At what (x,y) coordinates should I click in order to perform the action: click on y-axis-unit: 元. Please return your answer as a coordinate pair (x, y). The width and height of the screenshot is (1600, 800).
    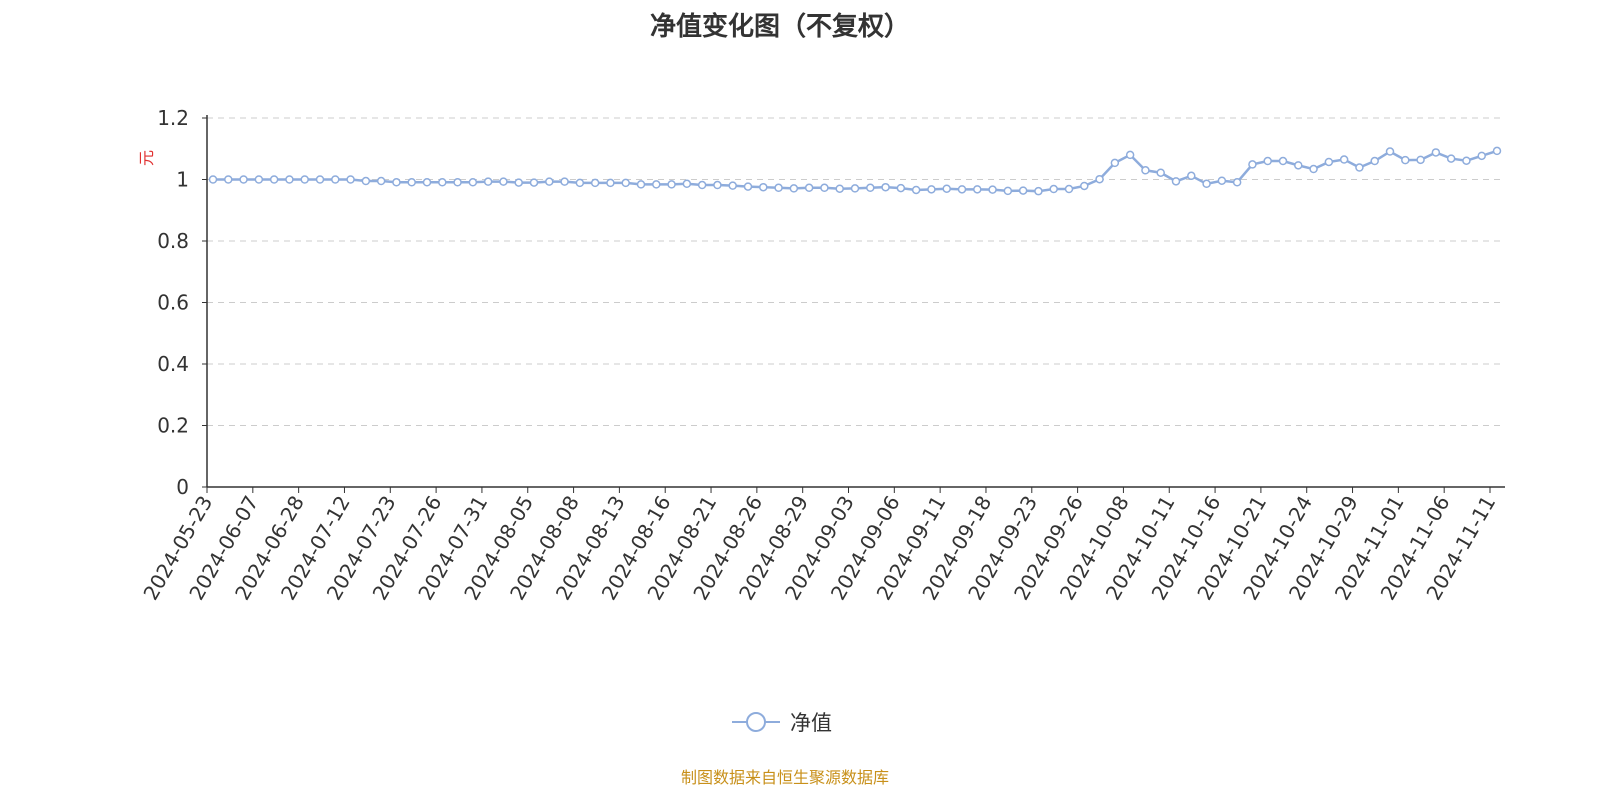
    Looking at the image, I should click on (146, 158).